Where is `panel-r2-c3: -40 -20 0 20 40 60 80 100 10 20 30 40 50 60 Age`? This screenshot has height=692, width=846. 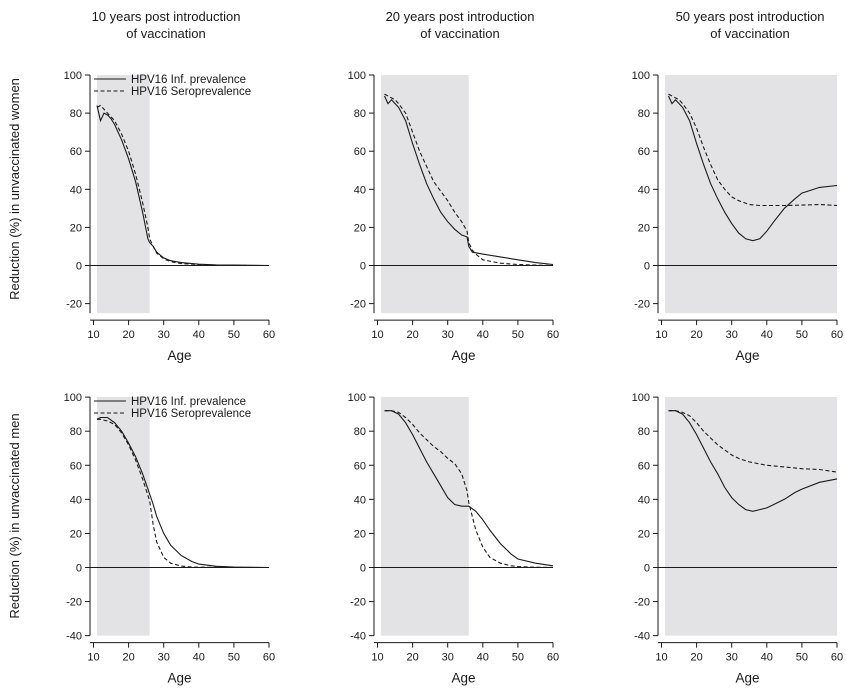 panel-r2-c3: -40 -20 0 20 40 60 80 100 10 20 30 40 50 60 Age is located at coordinates (737, 539).